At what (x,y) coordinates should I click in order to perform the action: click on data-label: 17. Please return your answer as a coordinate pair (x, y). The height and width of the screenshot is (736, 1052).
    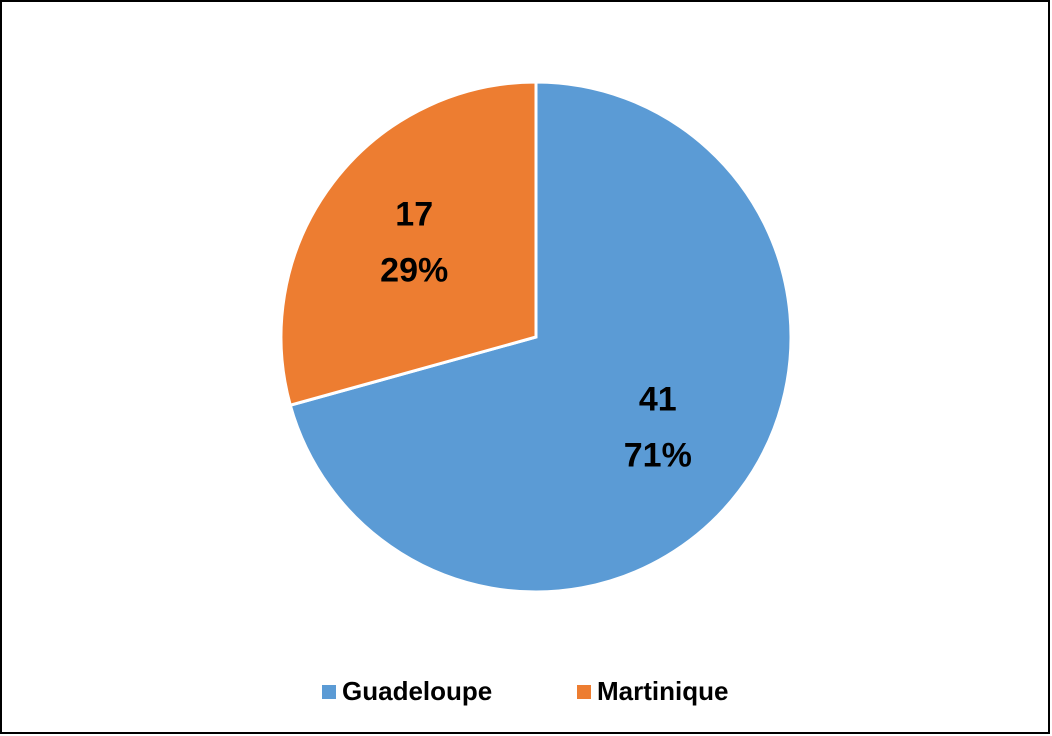
    Looking at the image, I should click on (414, 214).